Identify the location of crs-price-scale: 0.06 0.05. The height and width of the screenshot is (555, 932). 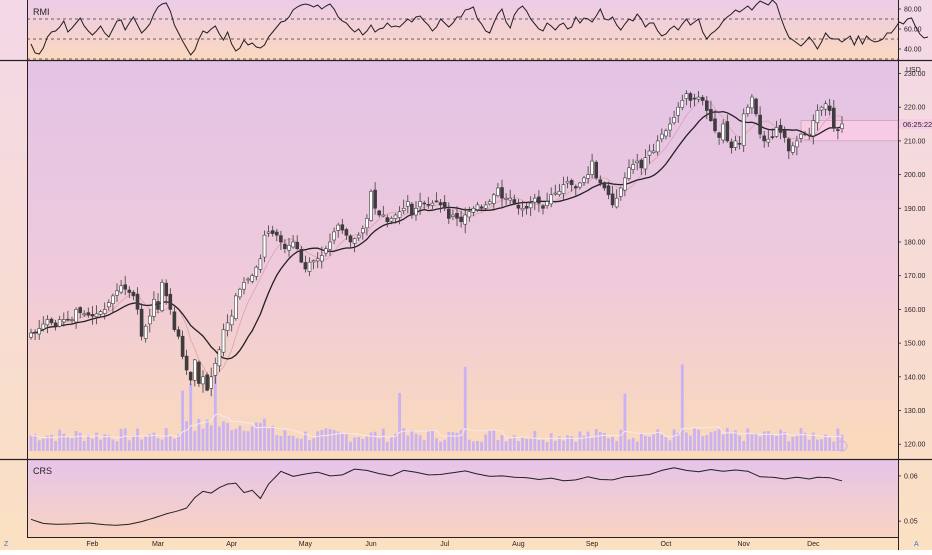
(908, 499).